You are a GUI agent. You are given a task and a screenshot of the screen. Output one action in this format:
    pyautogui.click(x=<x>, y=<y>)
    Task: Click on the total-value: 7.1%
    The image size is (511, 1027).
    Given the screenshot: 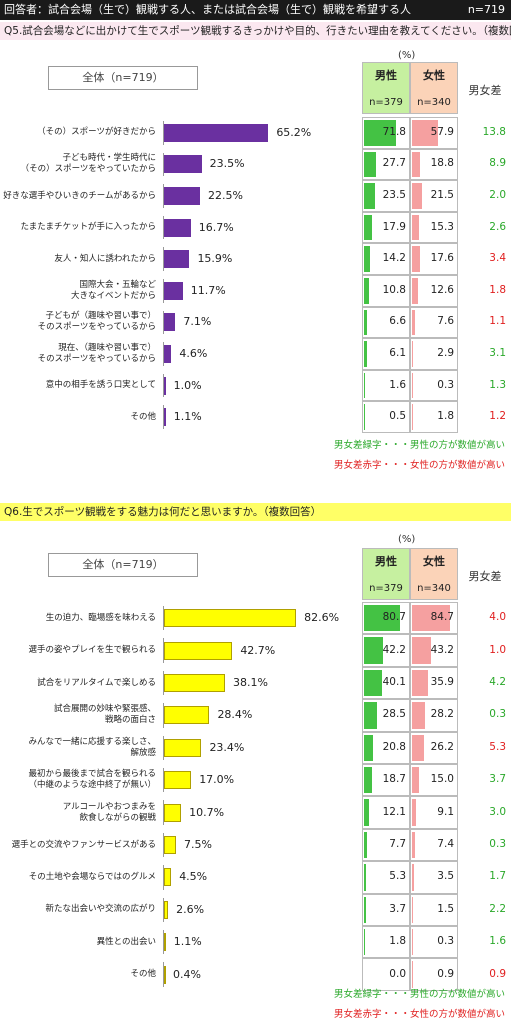 What is the action you would take?
    pyautogui.click(x=197, y=322)
    